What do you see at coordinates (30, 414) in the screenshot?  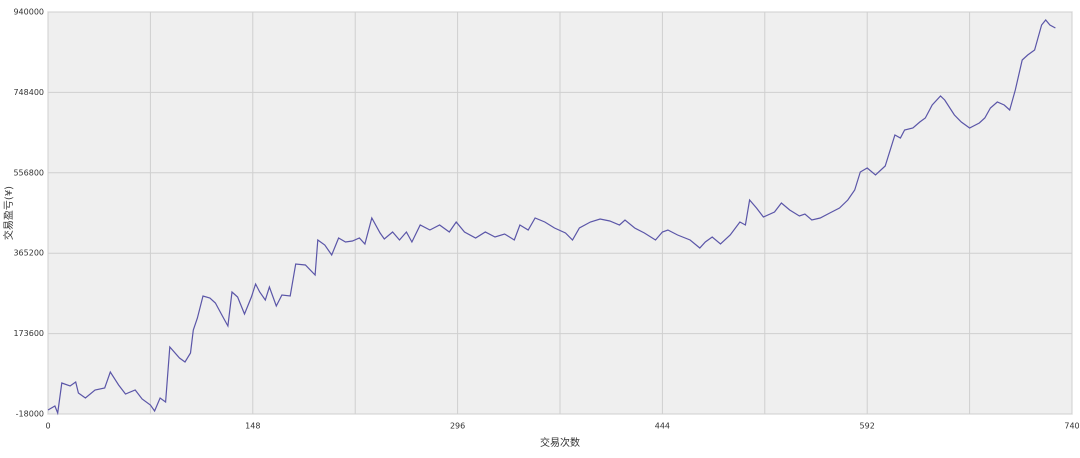 I see `y-tick-label: -18000` at bounding box center [30, 414].